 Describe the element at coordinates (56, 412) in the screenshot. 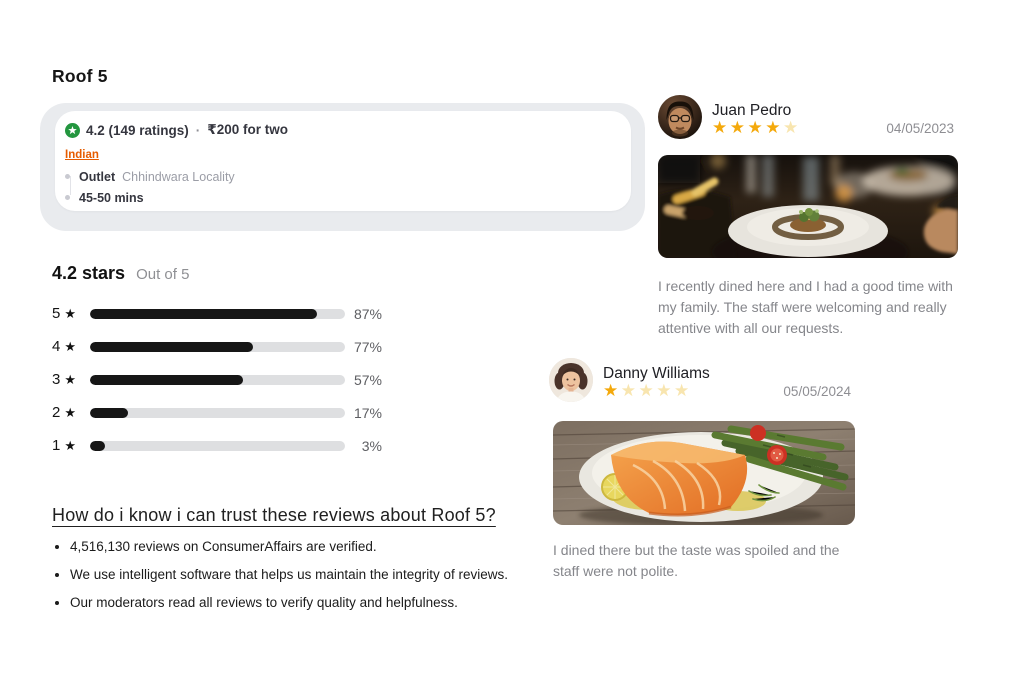

I see `star-count-label: 2` at that location.